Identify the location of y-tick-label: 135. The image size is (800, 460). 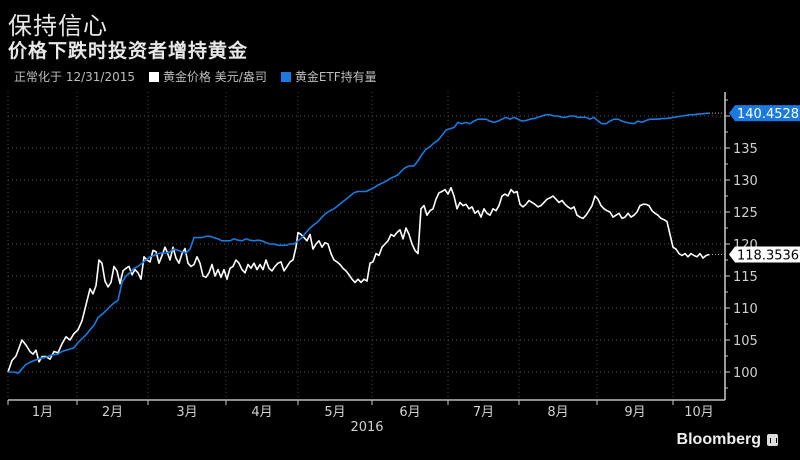
(745, 149).